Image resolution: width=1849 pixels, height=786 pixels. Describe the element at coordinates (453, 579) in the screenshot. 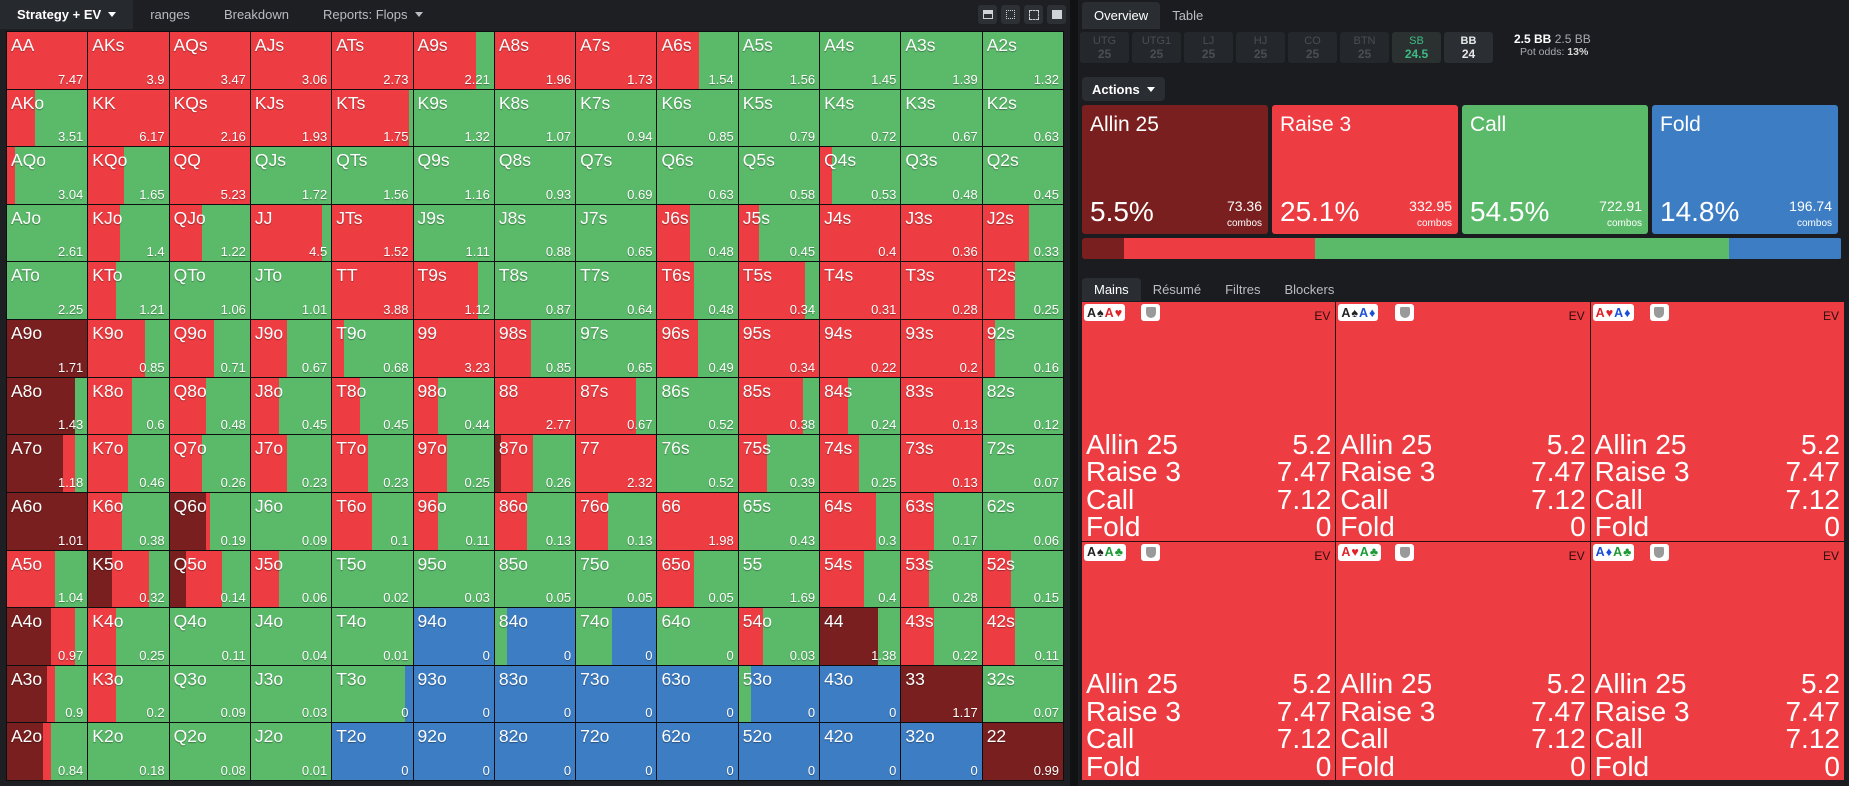

I see `hand-cell: 95o 0.03` at that location.